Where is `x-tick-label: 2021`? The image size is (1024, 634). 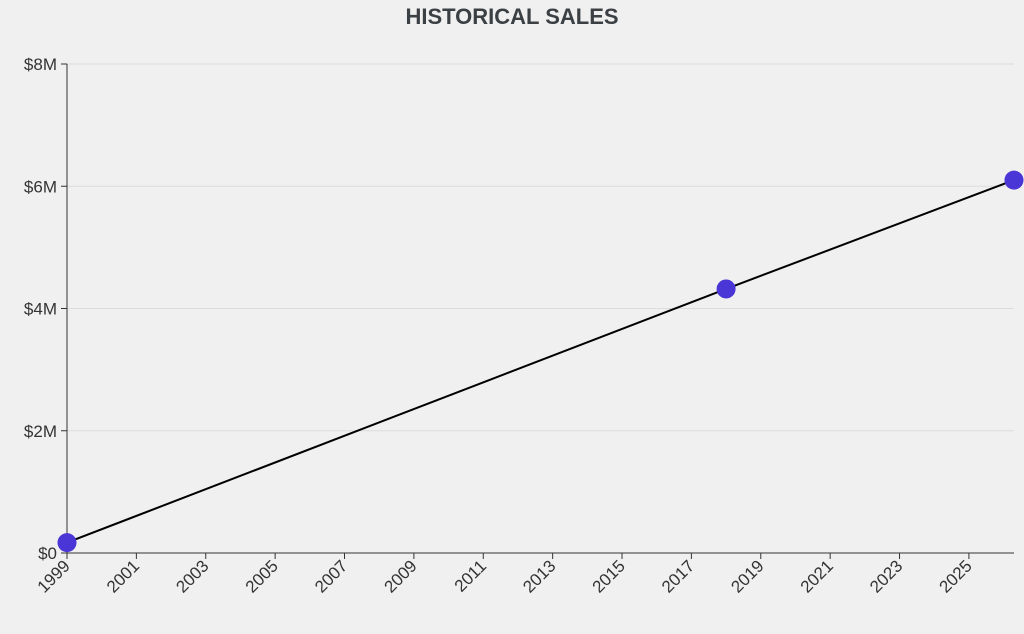 x-tick-label: 2021 is located at coordinates (817, 576).